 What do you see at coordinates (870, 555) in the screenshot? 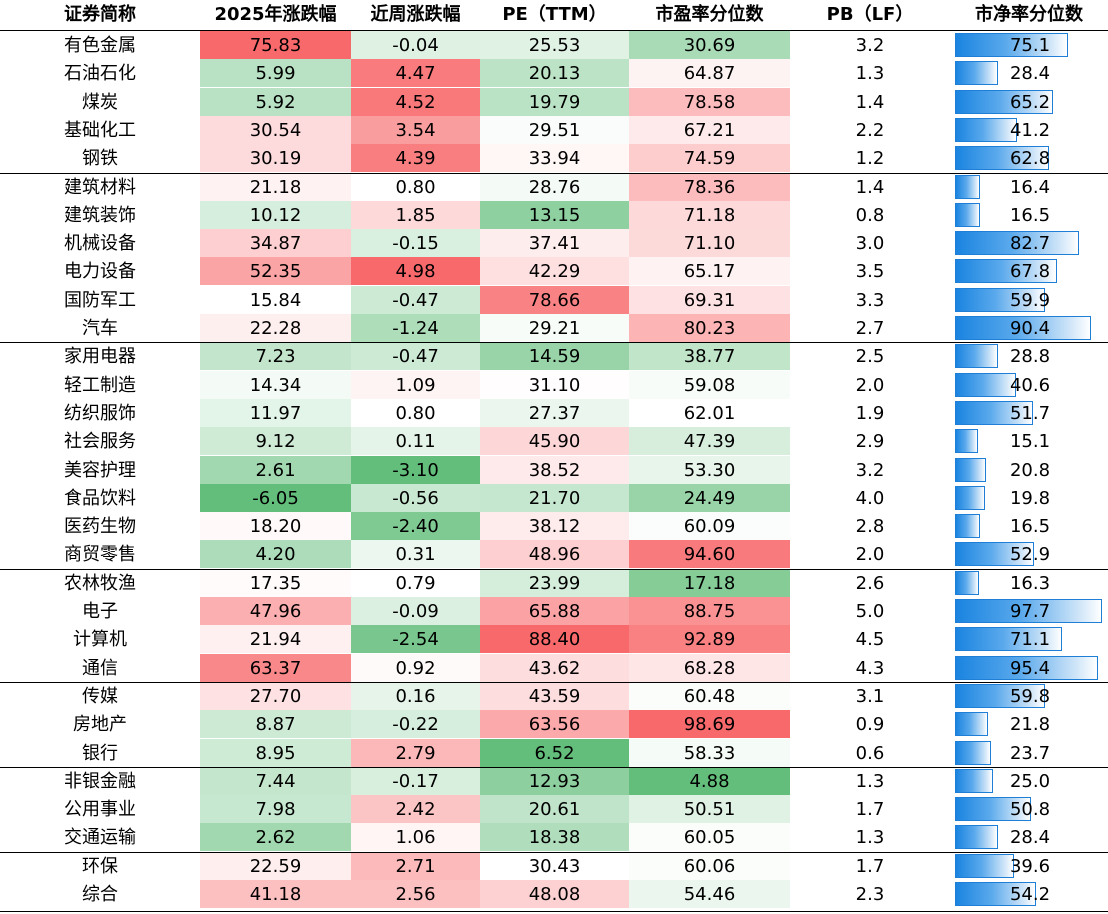
I see `cell-pb-lf: 2.0` at bounding box center [870, 555].